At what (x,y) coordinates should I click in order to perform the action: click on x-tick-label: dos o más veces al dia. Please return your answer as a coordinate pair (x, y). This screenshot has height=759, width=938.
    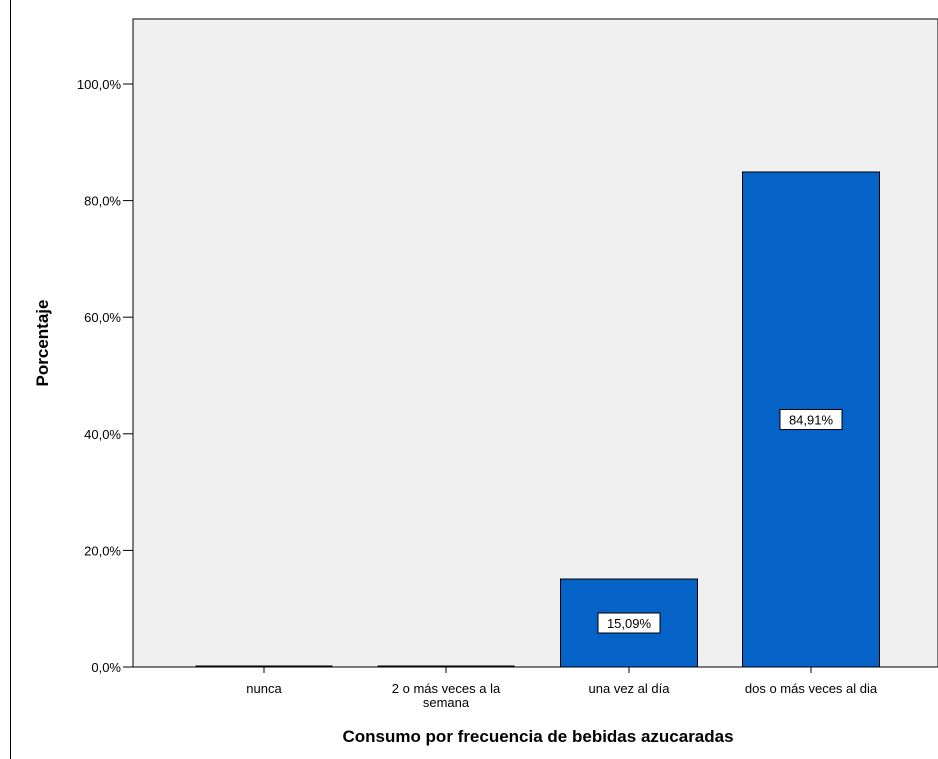
    Looking at the image, I should click on (811, 688).